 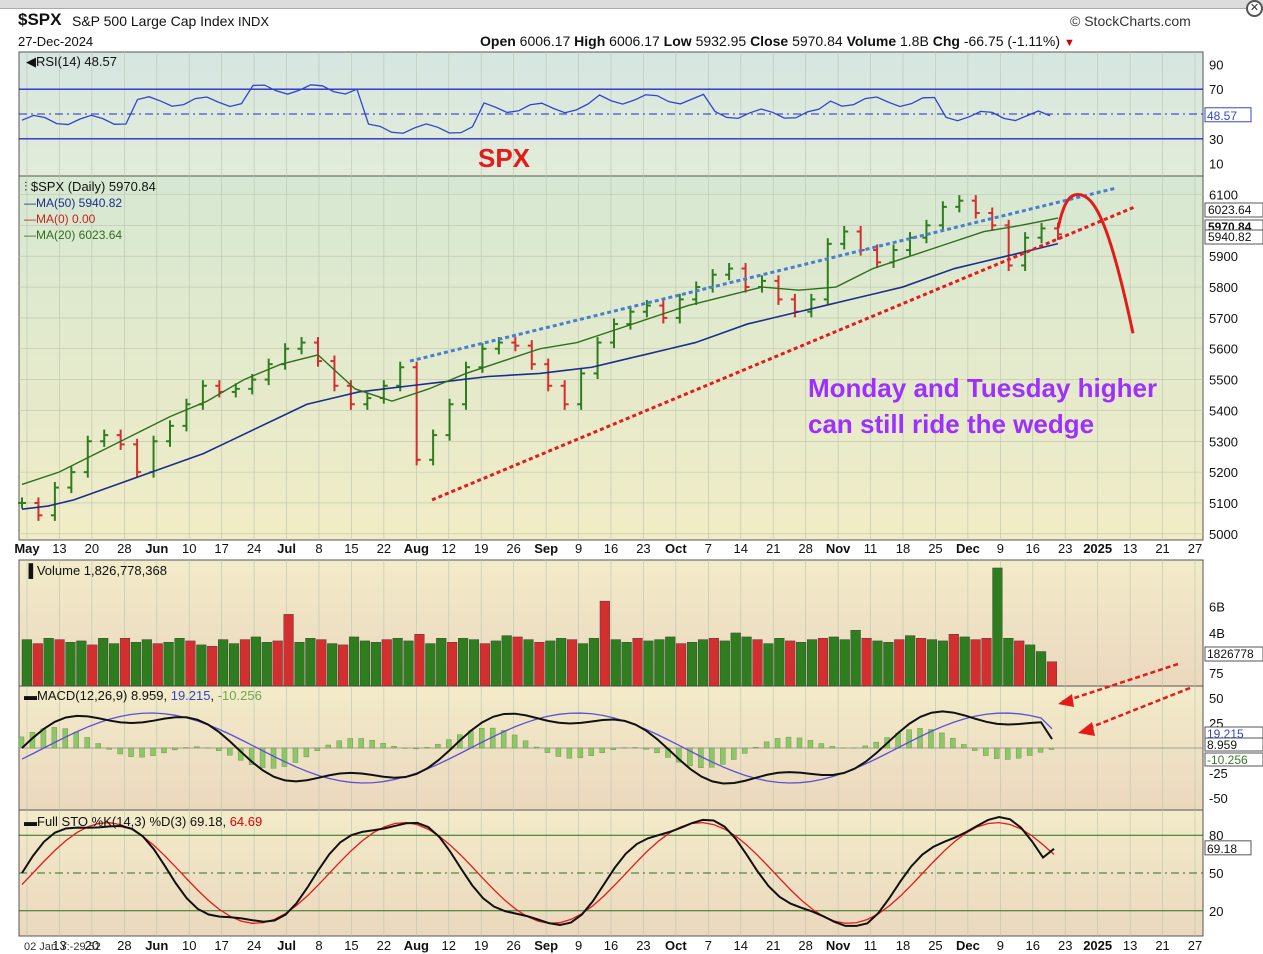 I want to click on brand-logo: © StockCharts.com, so click(x=1130, y=21).